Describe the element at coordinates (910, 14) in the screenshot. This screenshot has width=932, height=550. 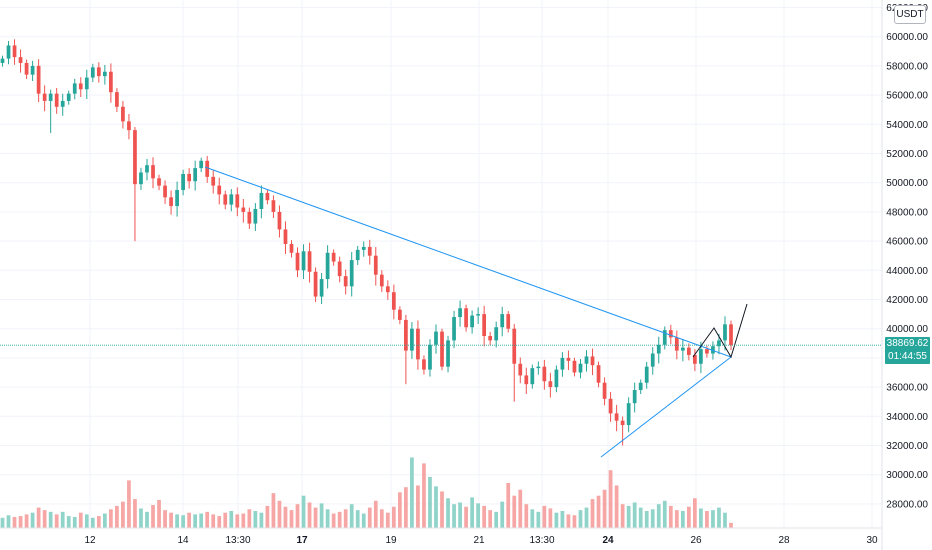
I see `currency-badge: USDT` at that location.